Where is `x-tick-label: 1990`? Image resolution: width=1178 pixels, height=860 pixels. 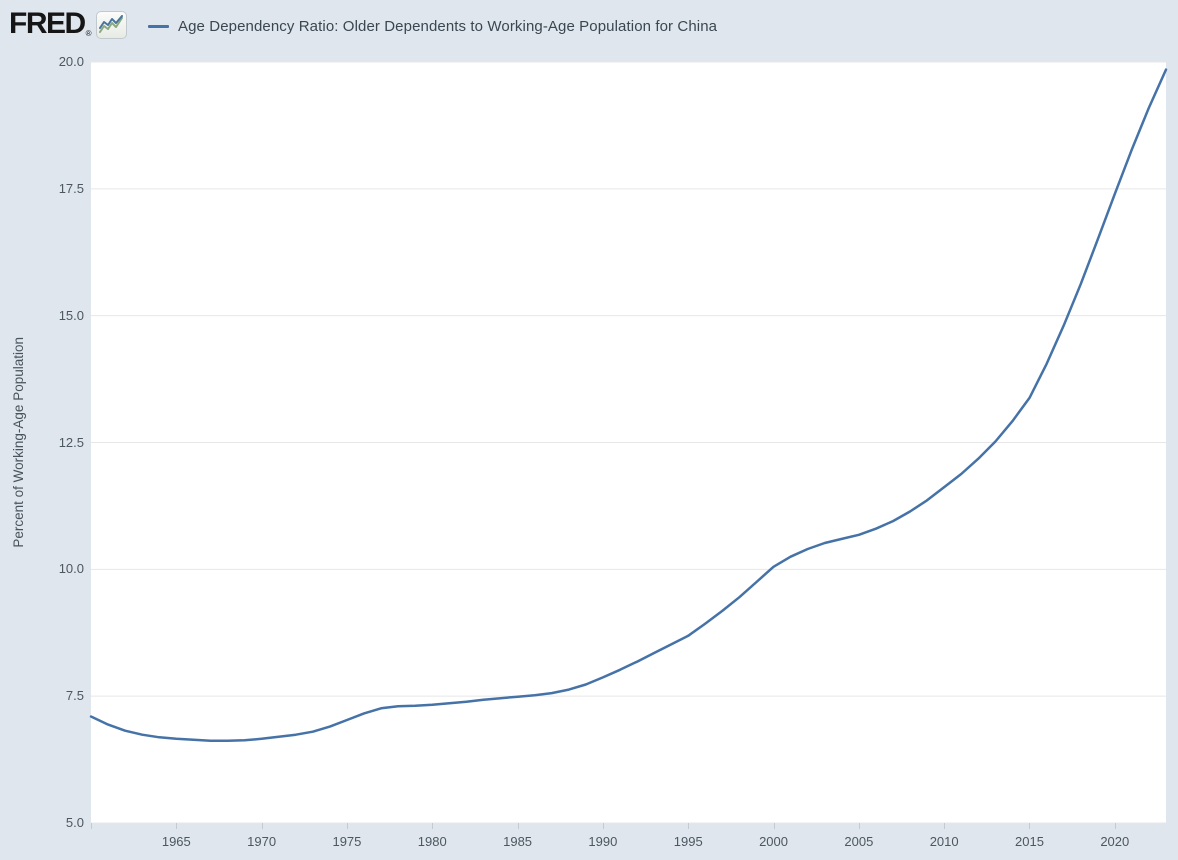 x-tick-label: 1990 is located at coordinates (603, 841).